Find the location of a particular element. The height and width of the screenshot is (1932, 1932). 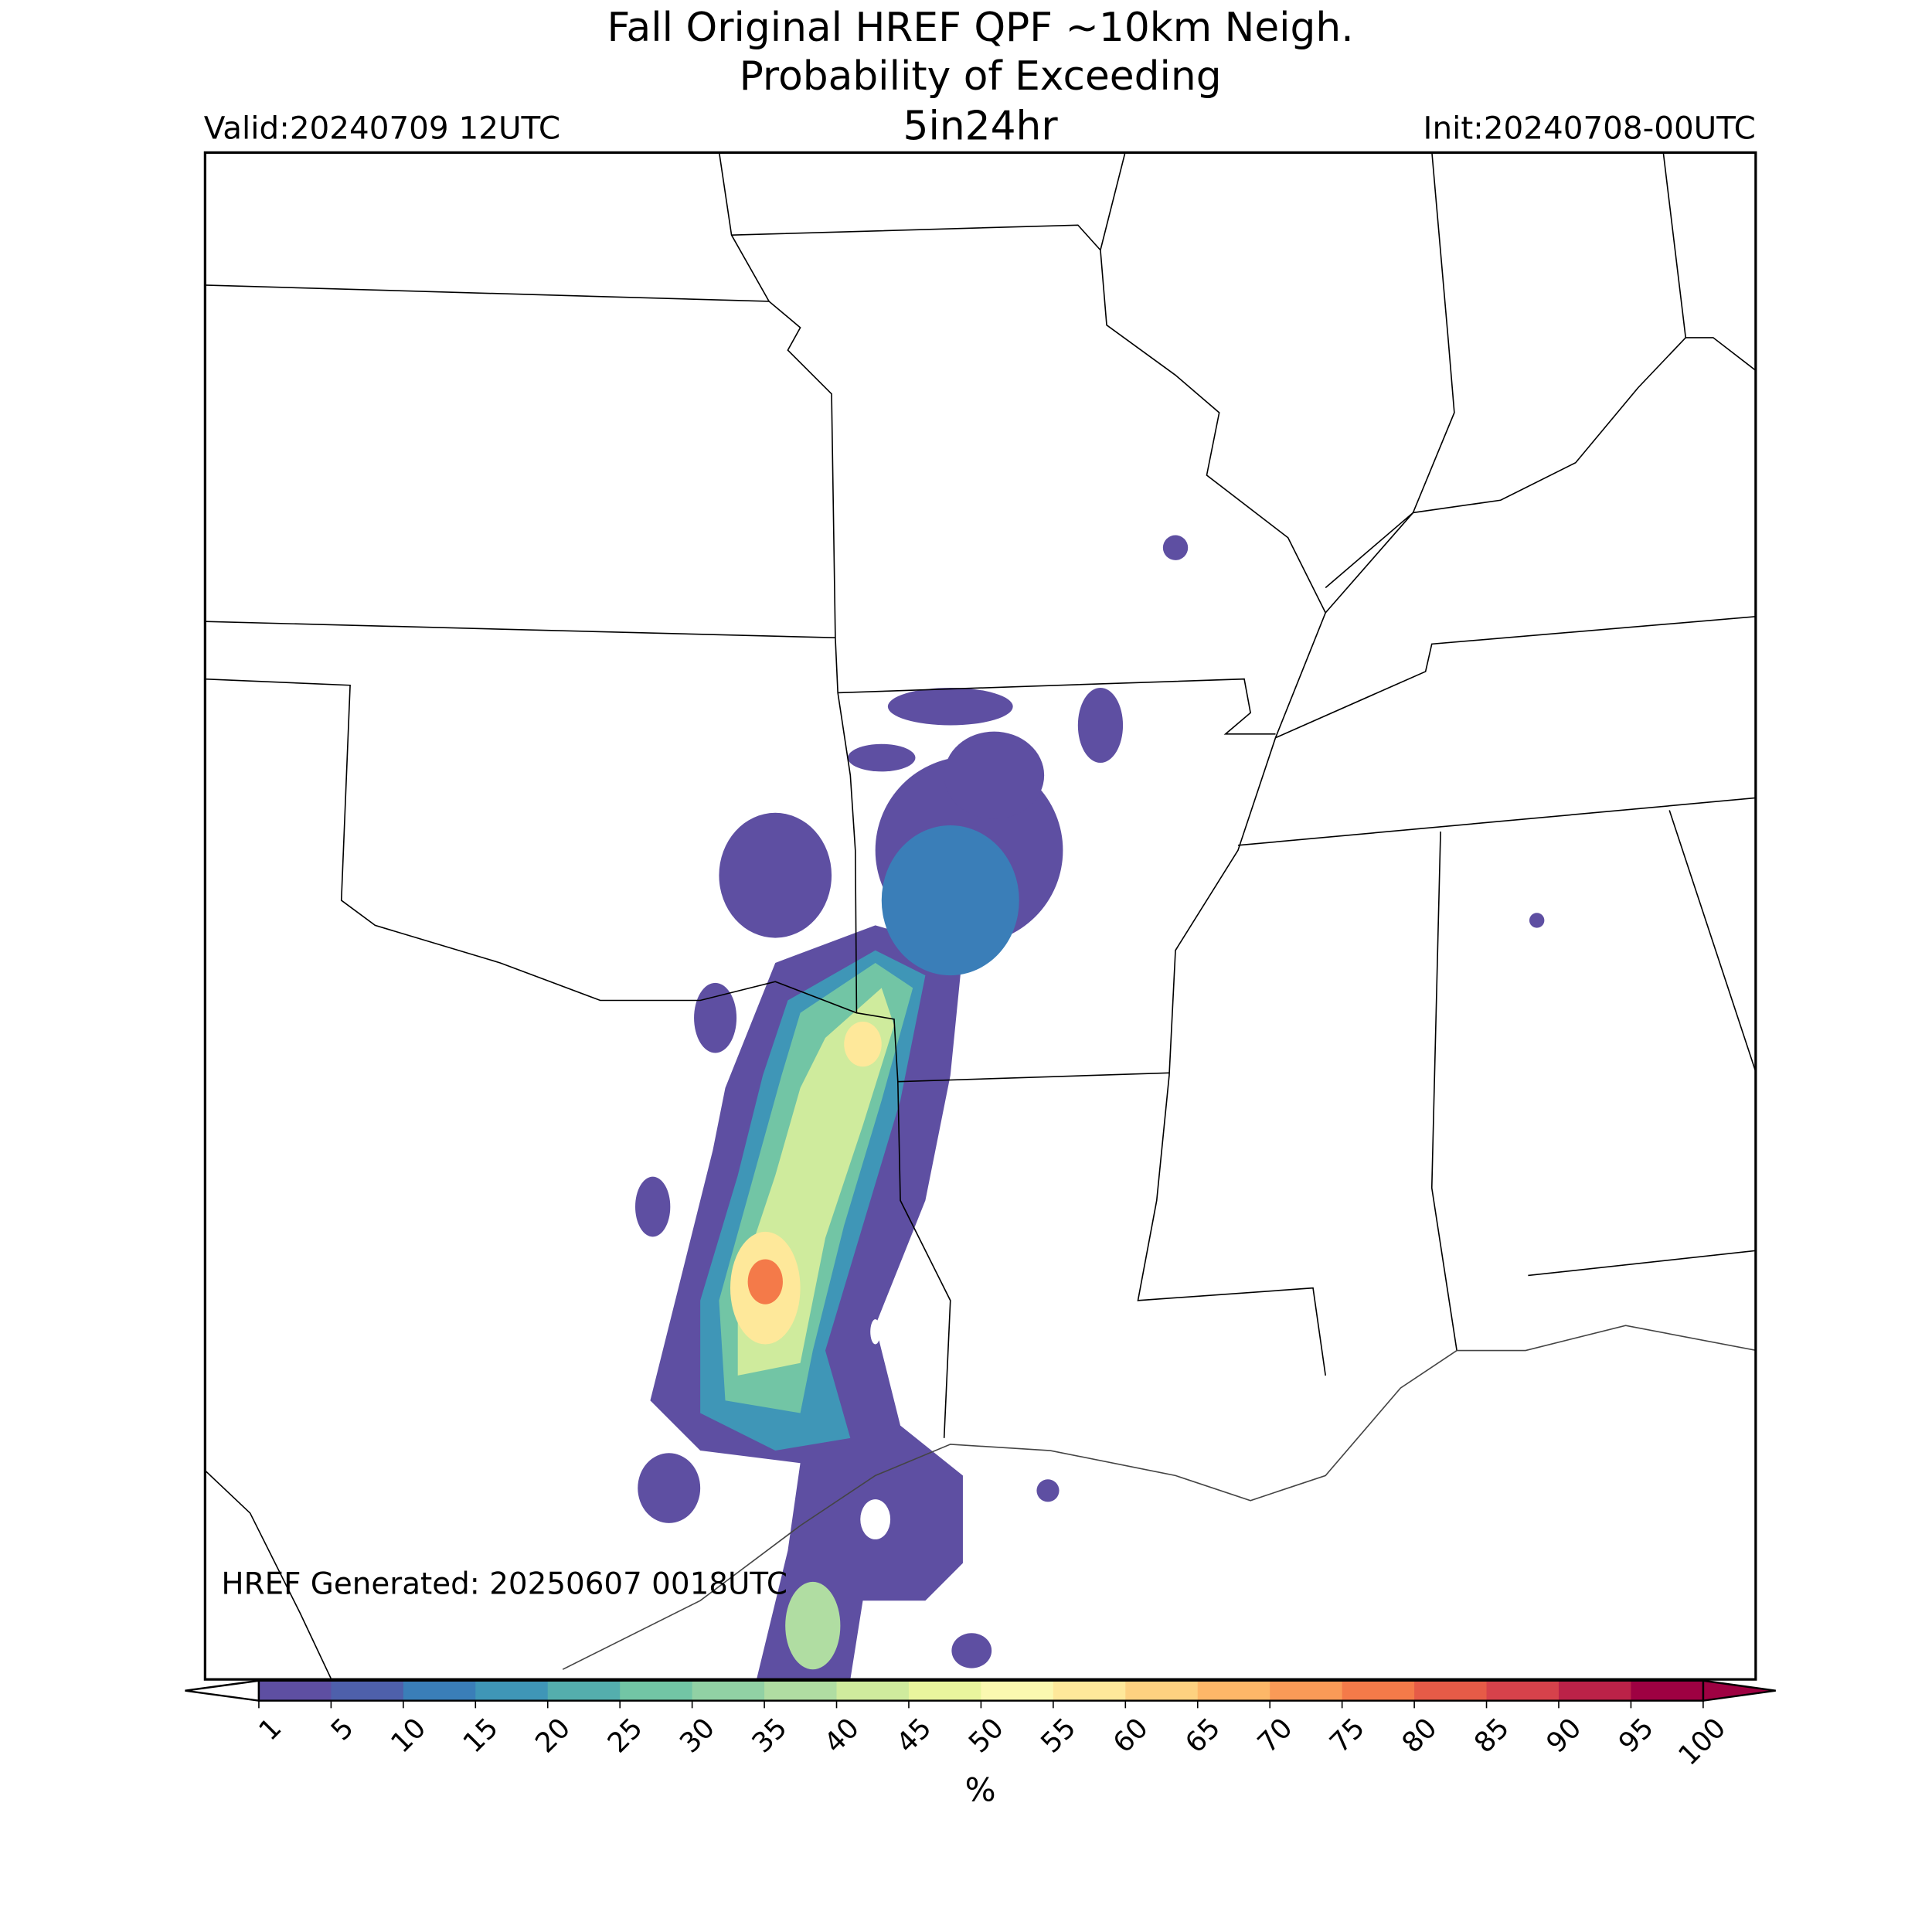

colorbar-tick-label: 70 is located at coordinates (1276, 1737).